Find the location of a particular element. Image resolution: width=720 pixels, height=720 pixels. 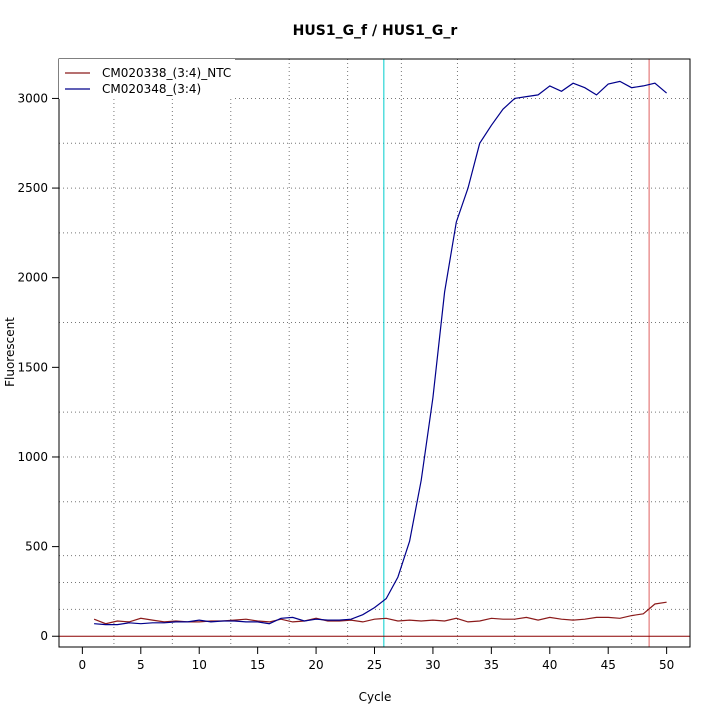

x-tick-label: 5 is located at coordinates (141, 665).